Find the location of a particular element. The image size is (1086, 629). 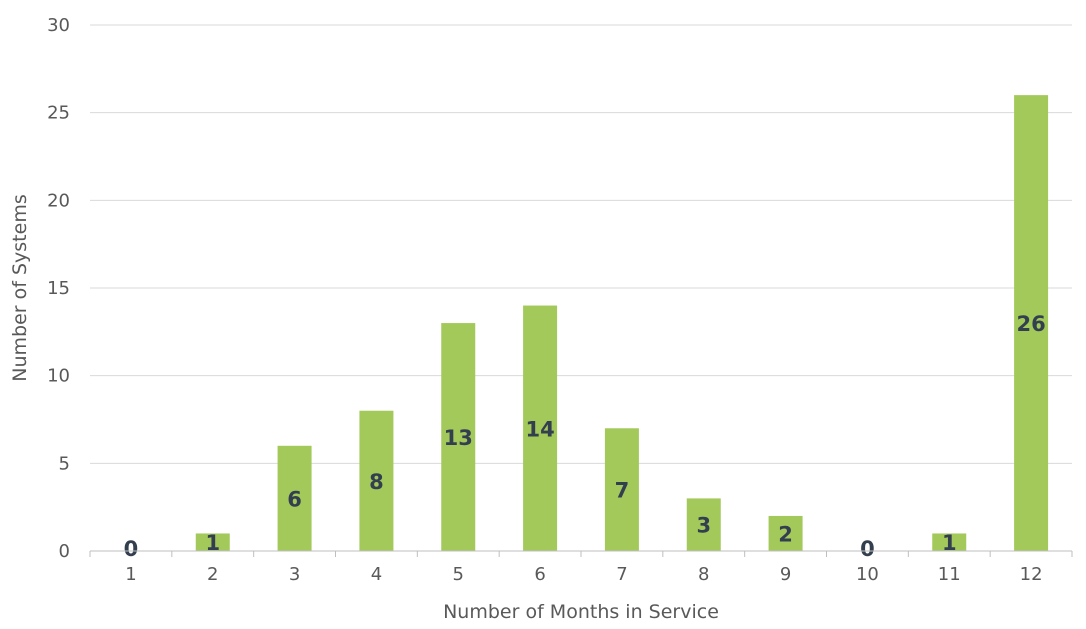

x-tick-label: 8 is located at coordinates (703, 574).